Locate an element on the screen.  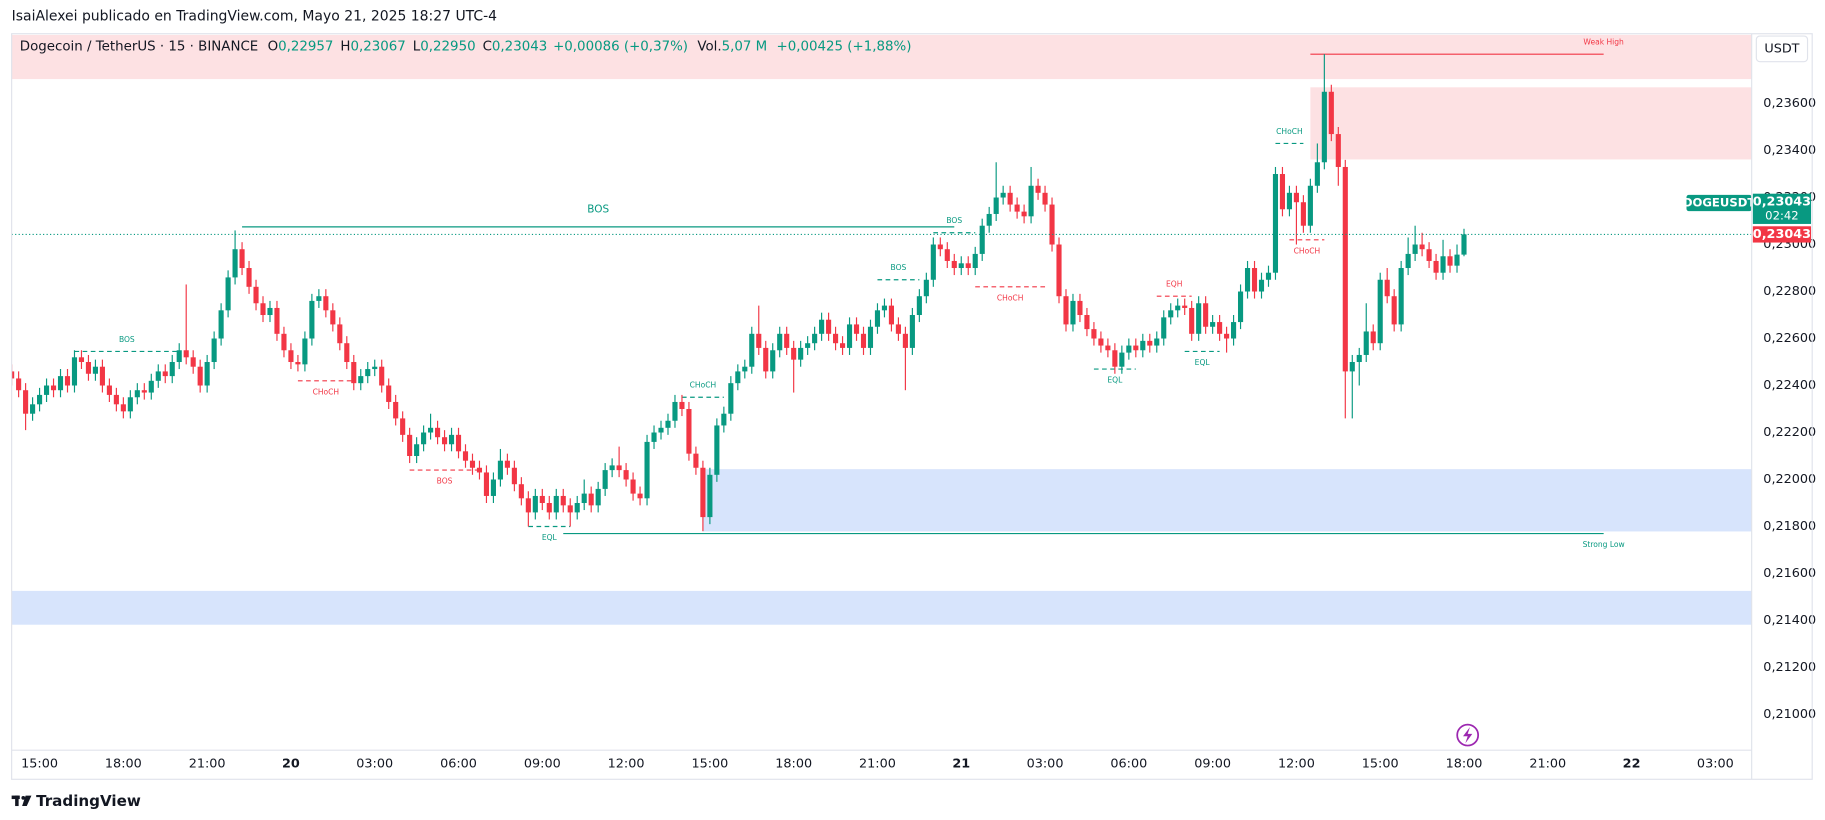
structure-label: Strong Low is located at coordinates (1604, 544).